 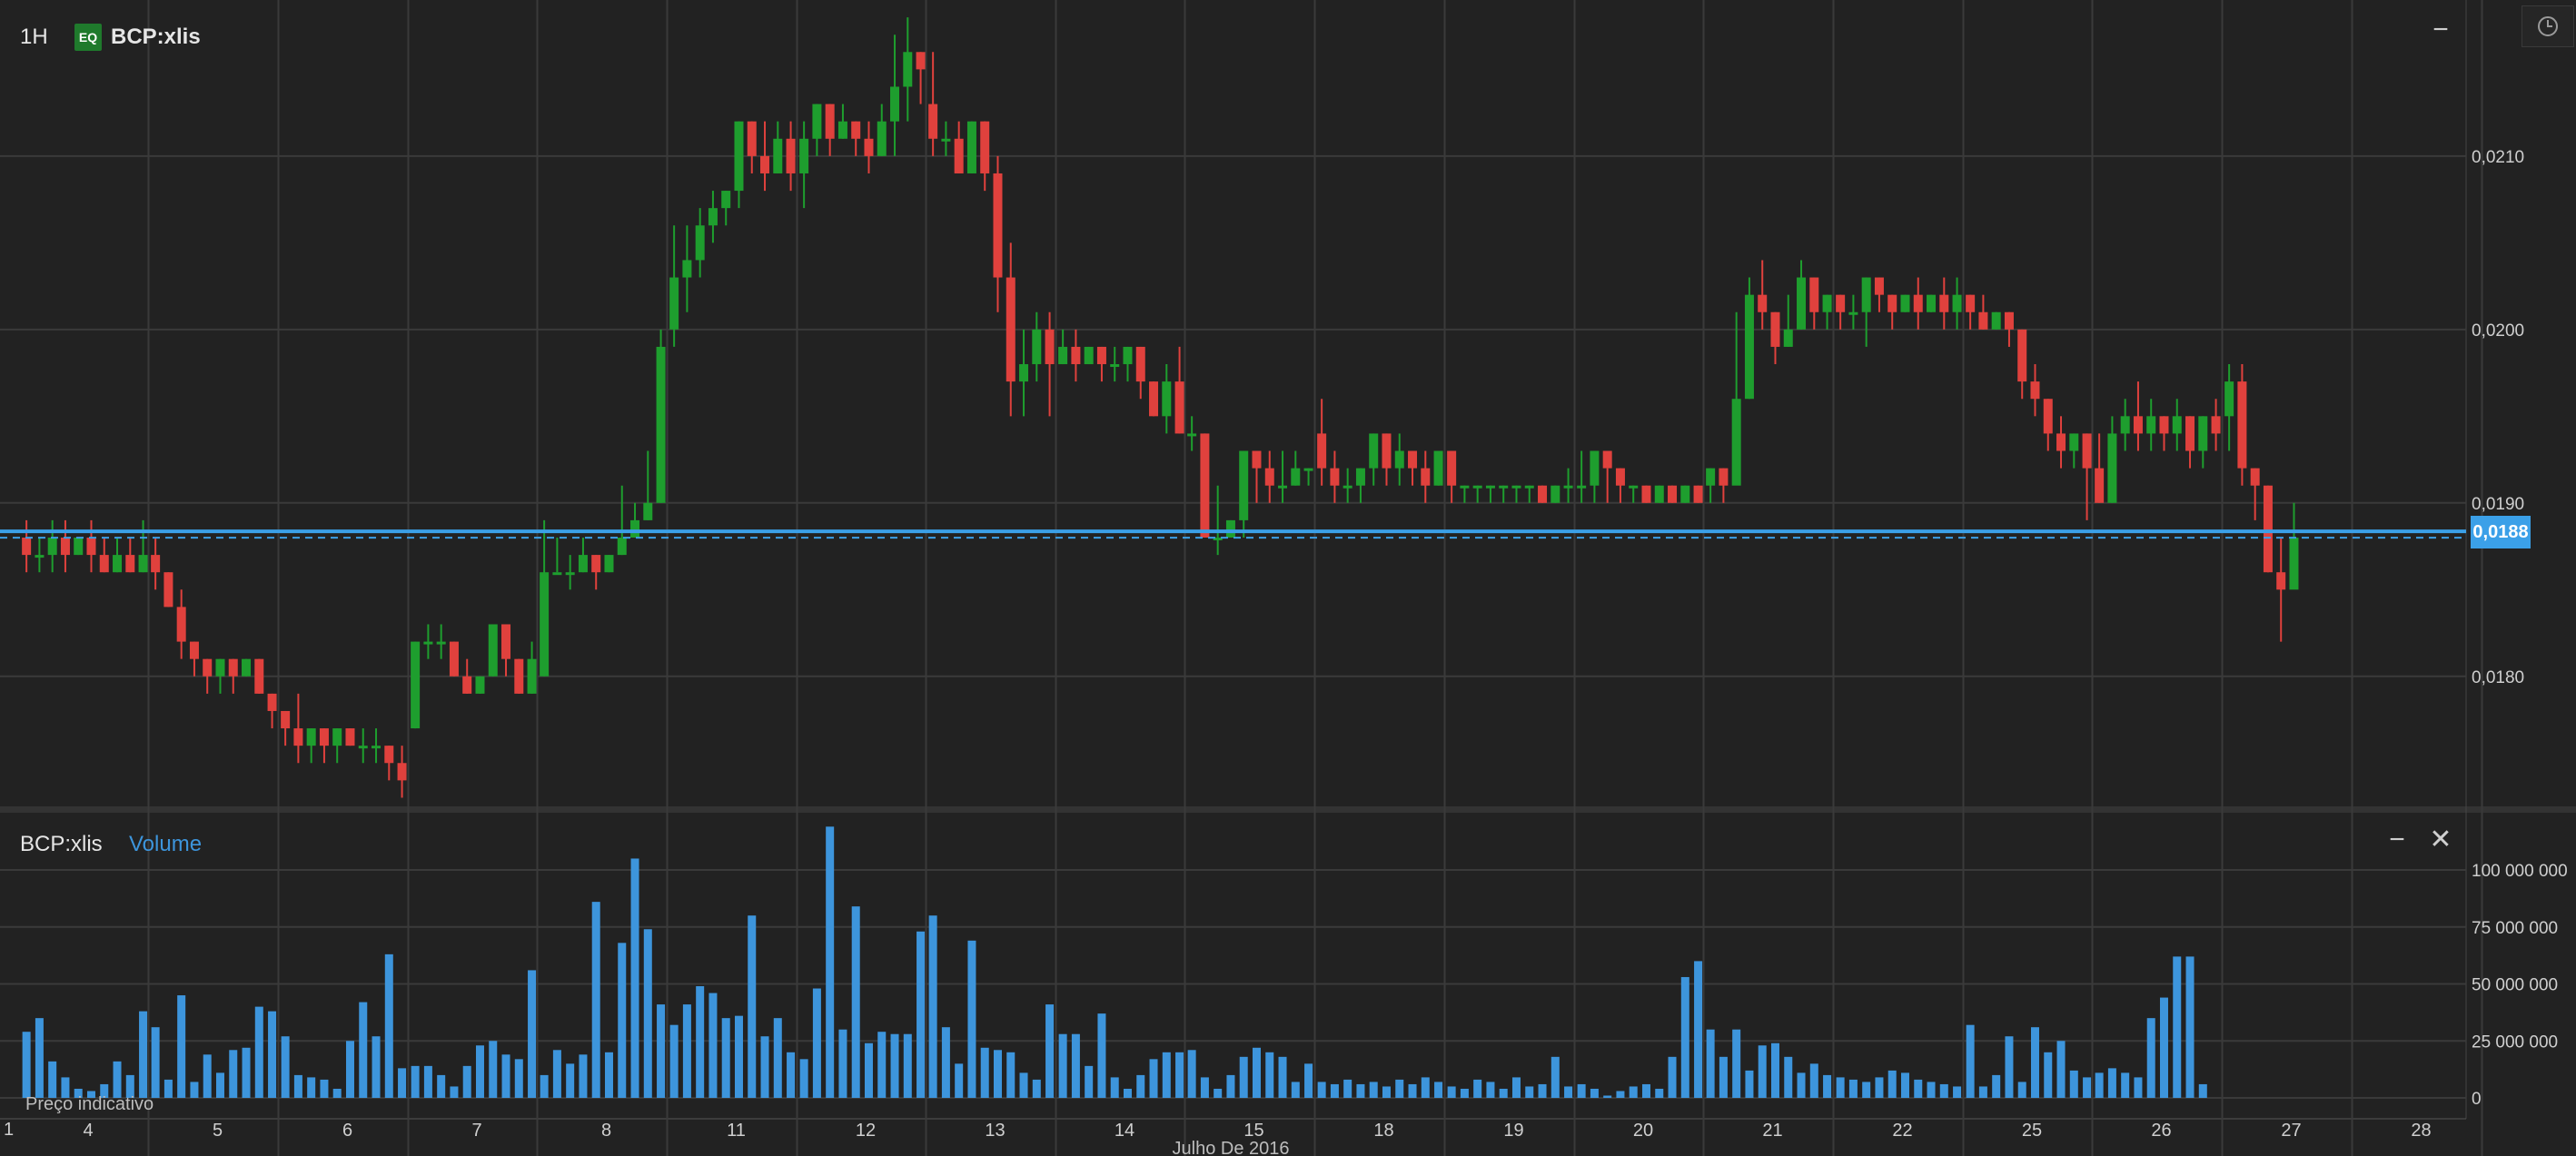 I want to click on volume-indicator-label: Volume, so click(x=166, y=844).